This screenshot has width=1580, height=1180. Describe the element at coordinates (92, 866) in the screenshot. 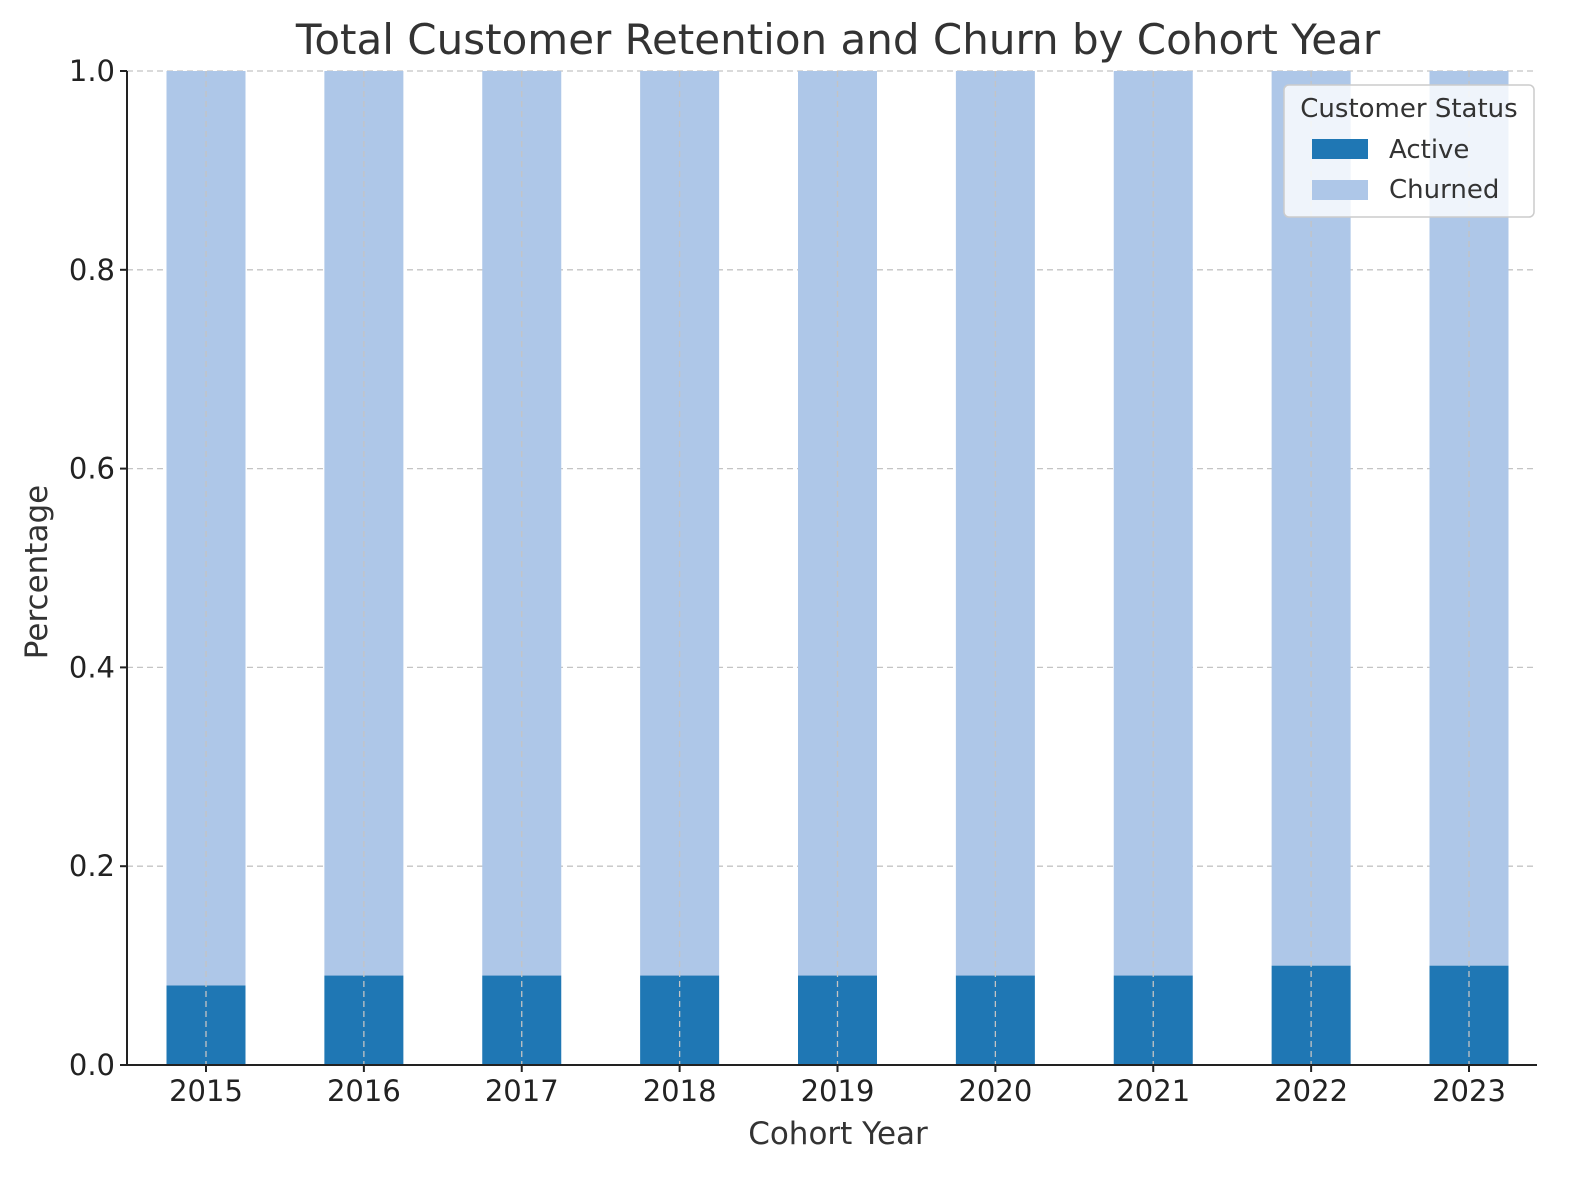

I see `y-tick-label-1: 0.2` at that location.